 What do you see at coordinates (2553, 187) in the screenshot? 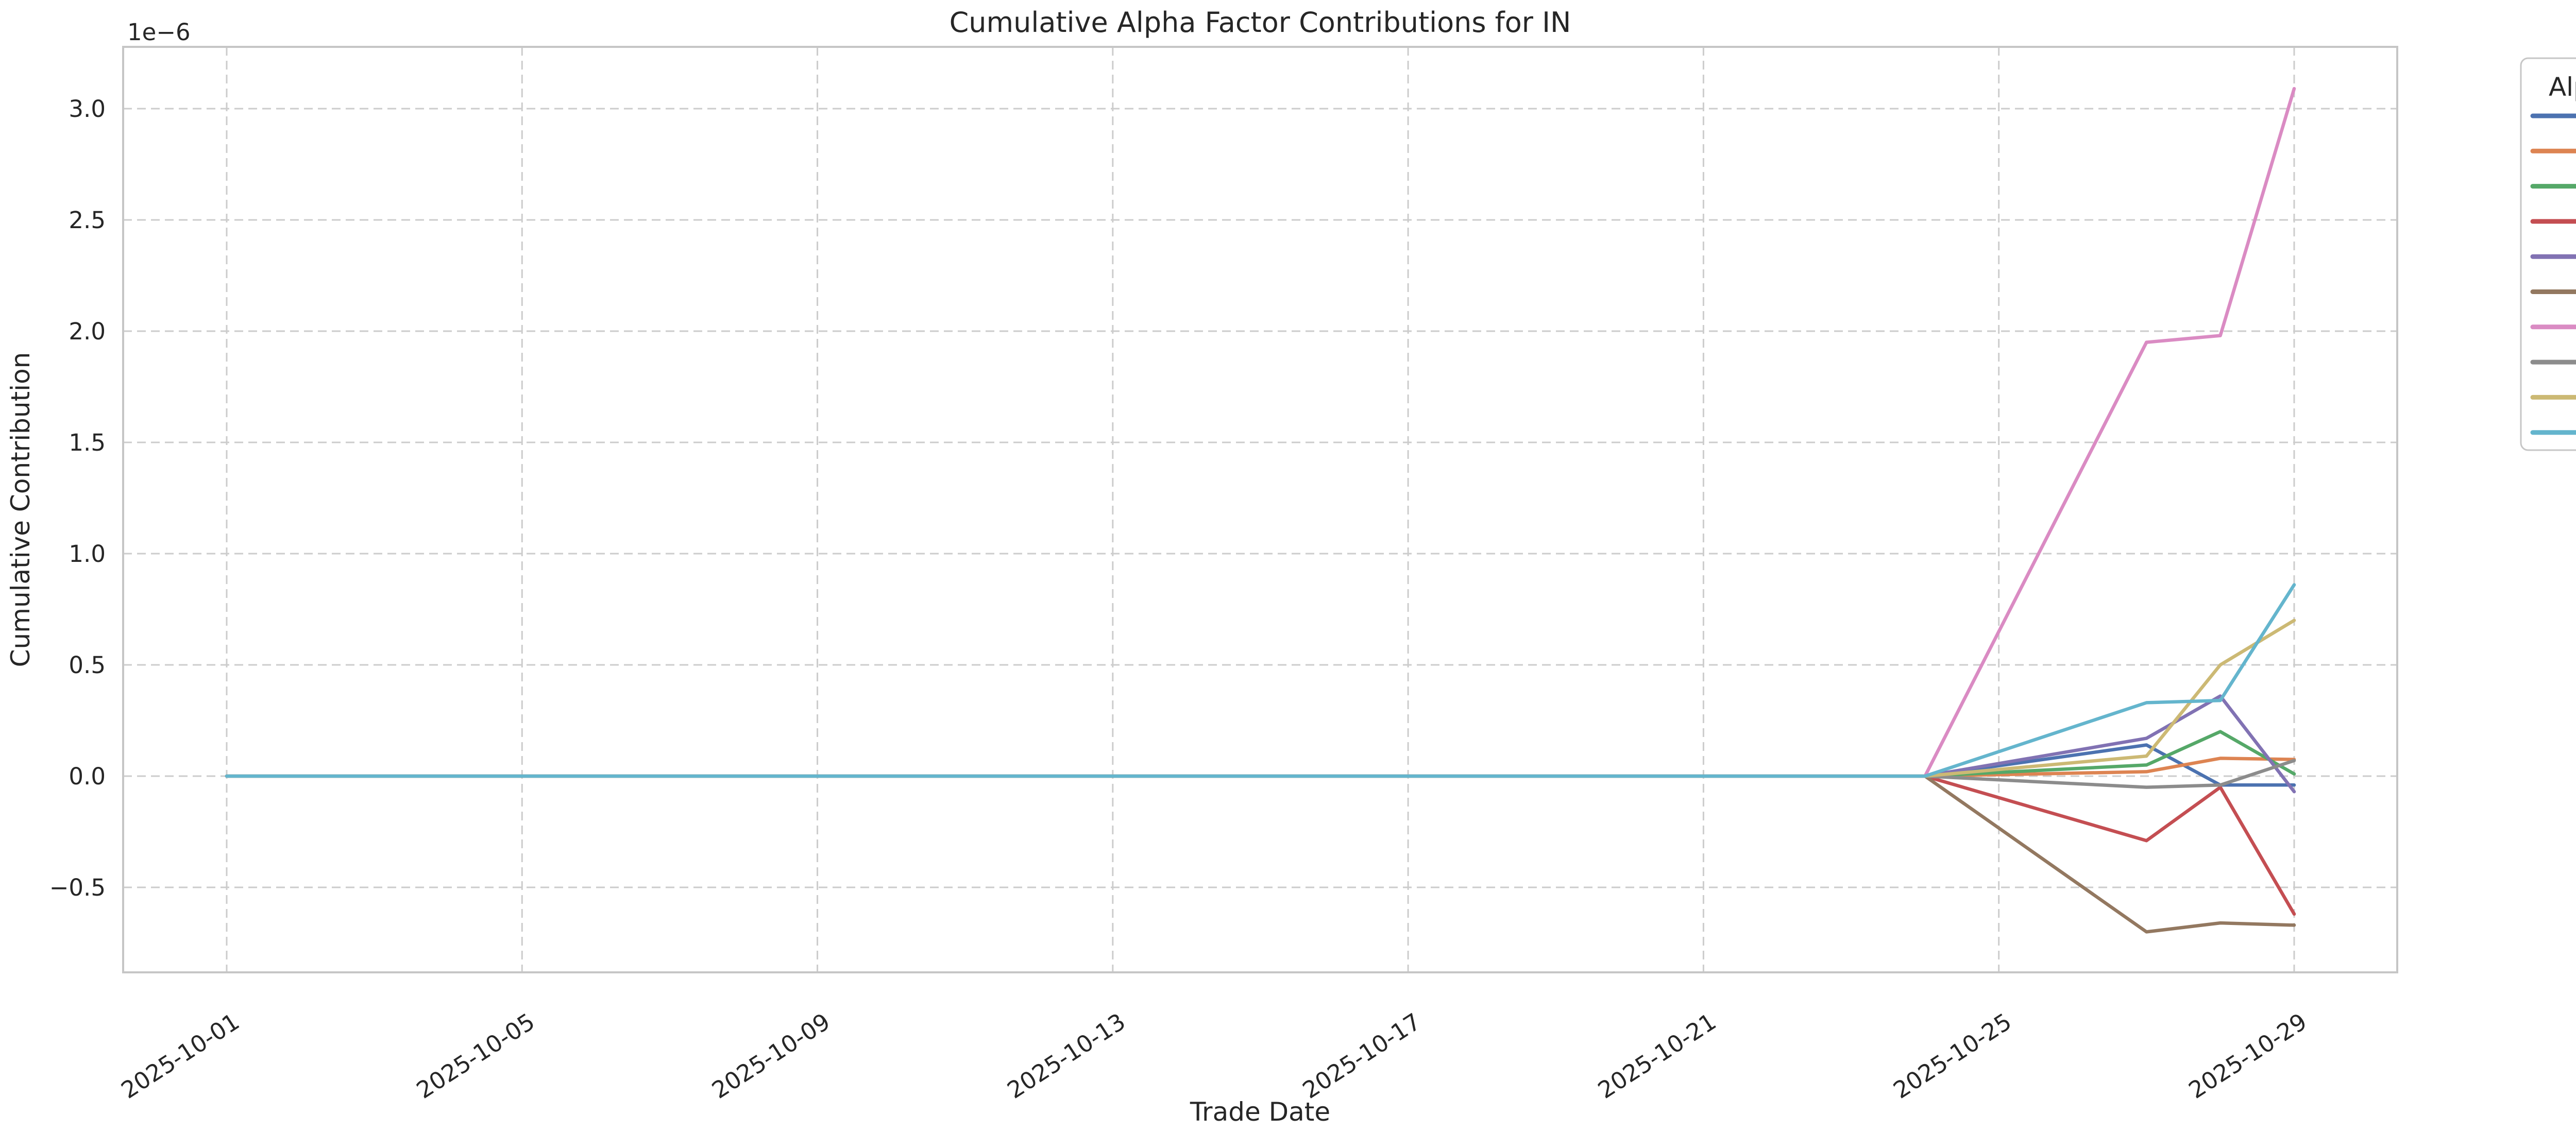
I see `legend-entry-momentum: momentum` at bounding box center [2553, 187].